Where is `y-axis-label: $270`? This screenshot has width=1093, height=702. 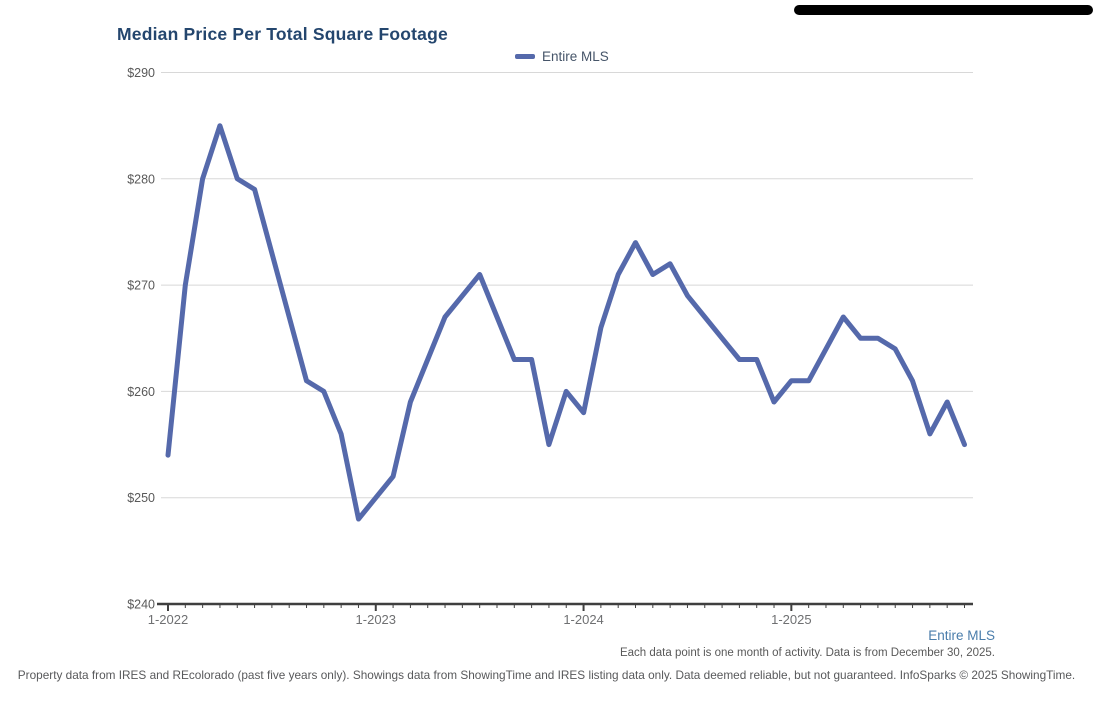 y-axis-label: $270 is located at coordinates (141, 286).